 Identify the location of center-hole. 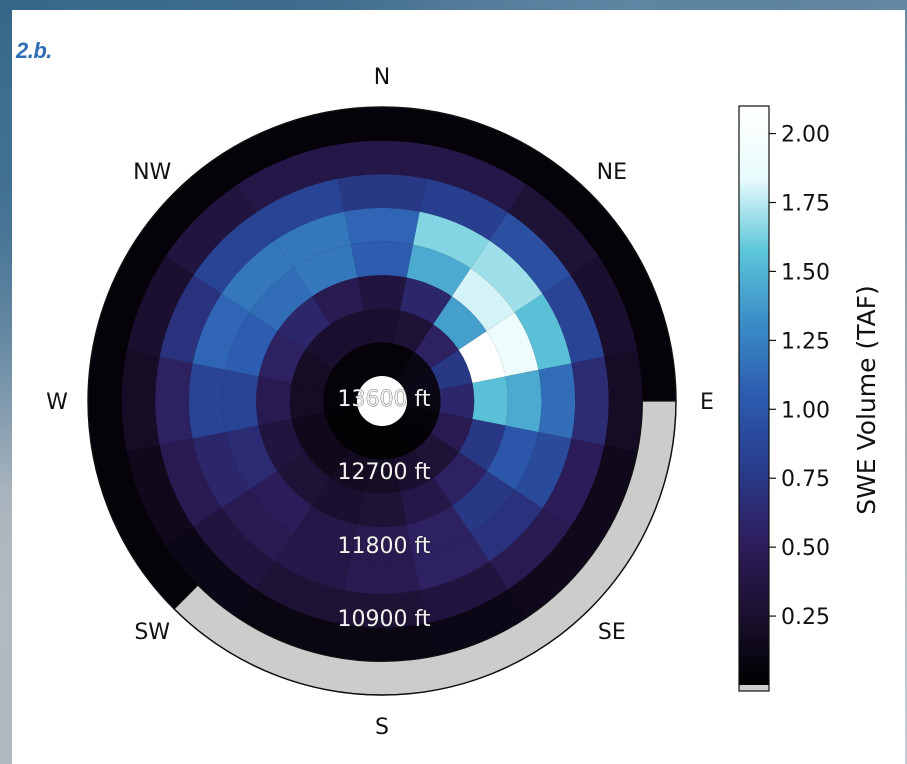
(382, 401).